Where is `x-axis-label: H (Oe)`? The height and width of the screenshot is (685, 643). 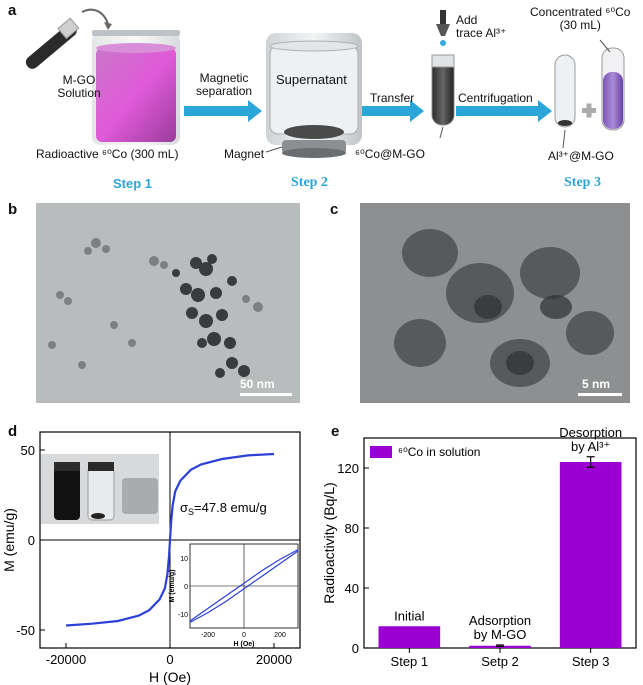
x-axis-label: H (Oe) is located at coordinates (170, 677).